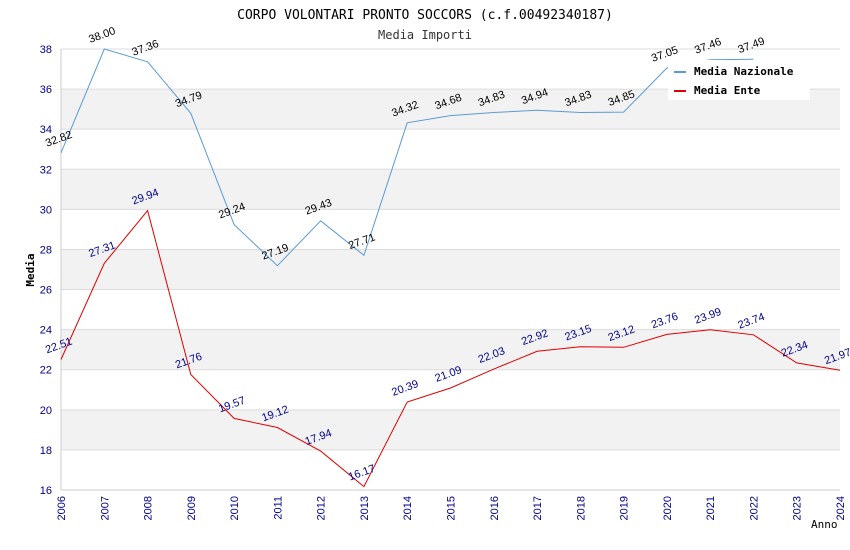 This screenshot has height=550, width=850. What do you see at coordinates (751, 321) in the screenshot?
I see `data-label-media-ente: 23.74` at bounding box center [751, 321].